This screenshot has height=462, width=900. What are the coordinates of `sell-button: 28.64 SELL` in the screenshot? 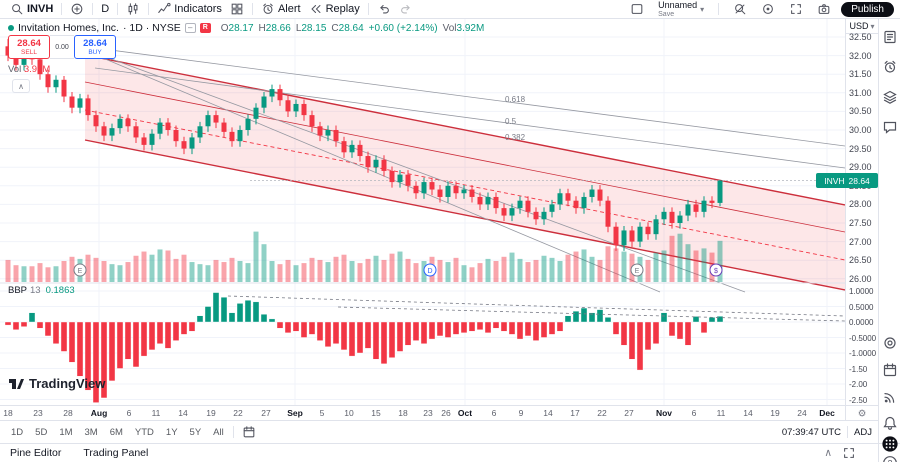 It's located at (29, 47).